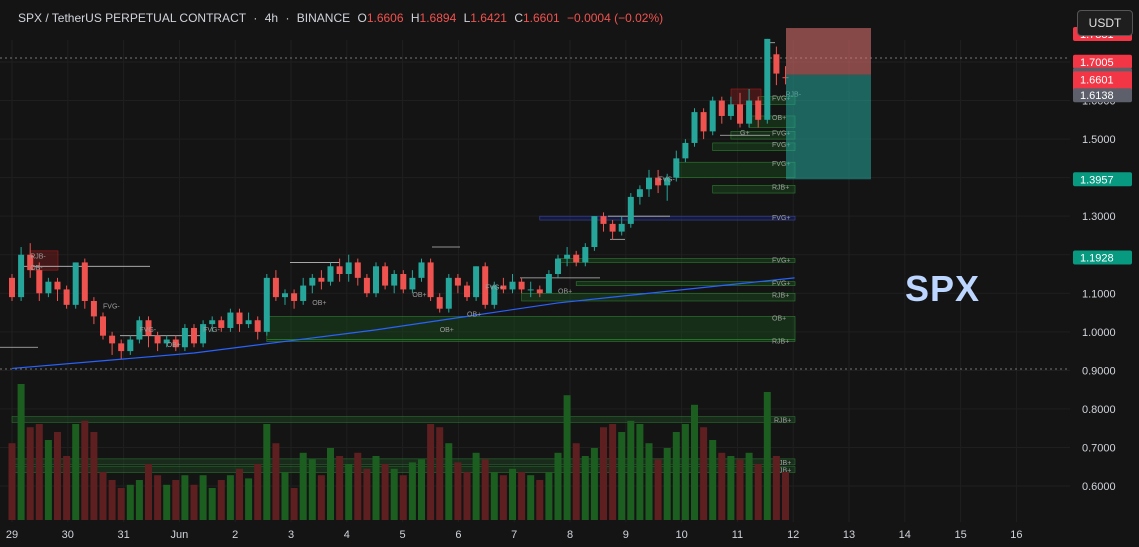 Image resolution: width=1139 pixels, height=547 pixels. What do you see at coordinates (1097, 180) in the screenshot?
I see `price-label-value: 1.3957` at bounding box center [1097, 180].